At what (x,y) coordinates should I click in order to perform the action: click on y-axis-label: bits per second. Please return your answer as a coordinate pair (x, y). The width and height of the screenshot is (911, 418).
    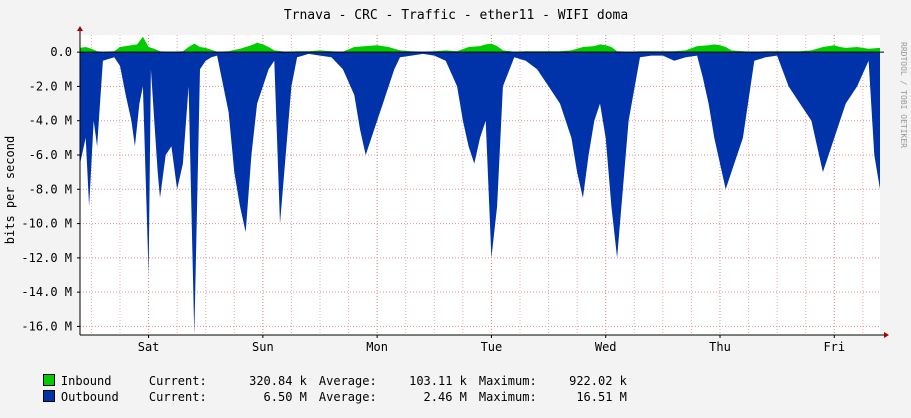
    Looking at the image, I should click on (10, 190).